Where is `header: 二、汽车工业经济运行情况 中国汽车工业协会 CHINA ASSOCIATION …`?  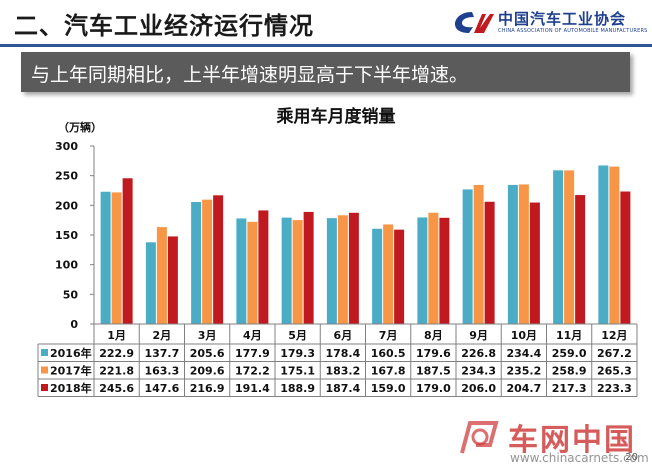
header: 二、汽车工业经济运行情况 中国汽车工业协会 CHINA ASSOCIATION … is located at coordinates (326, 22).